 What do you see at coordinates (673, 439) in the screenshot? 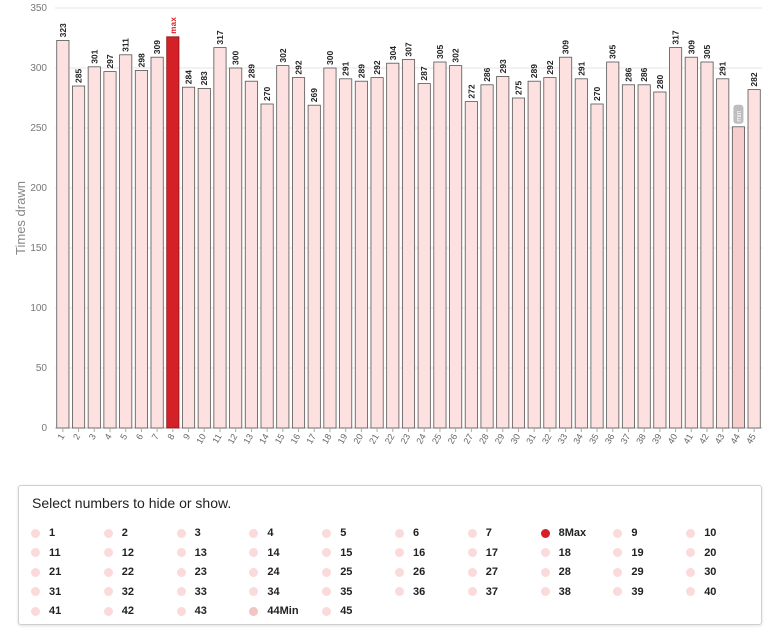
I see `x-tick-label: 40` at bounding box center [673, 439].